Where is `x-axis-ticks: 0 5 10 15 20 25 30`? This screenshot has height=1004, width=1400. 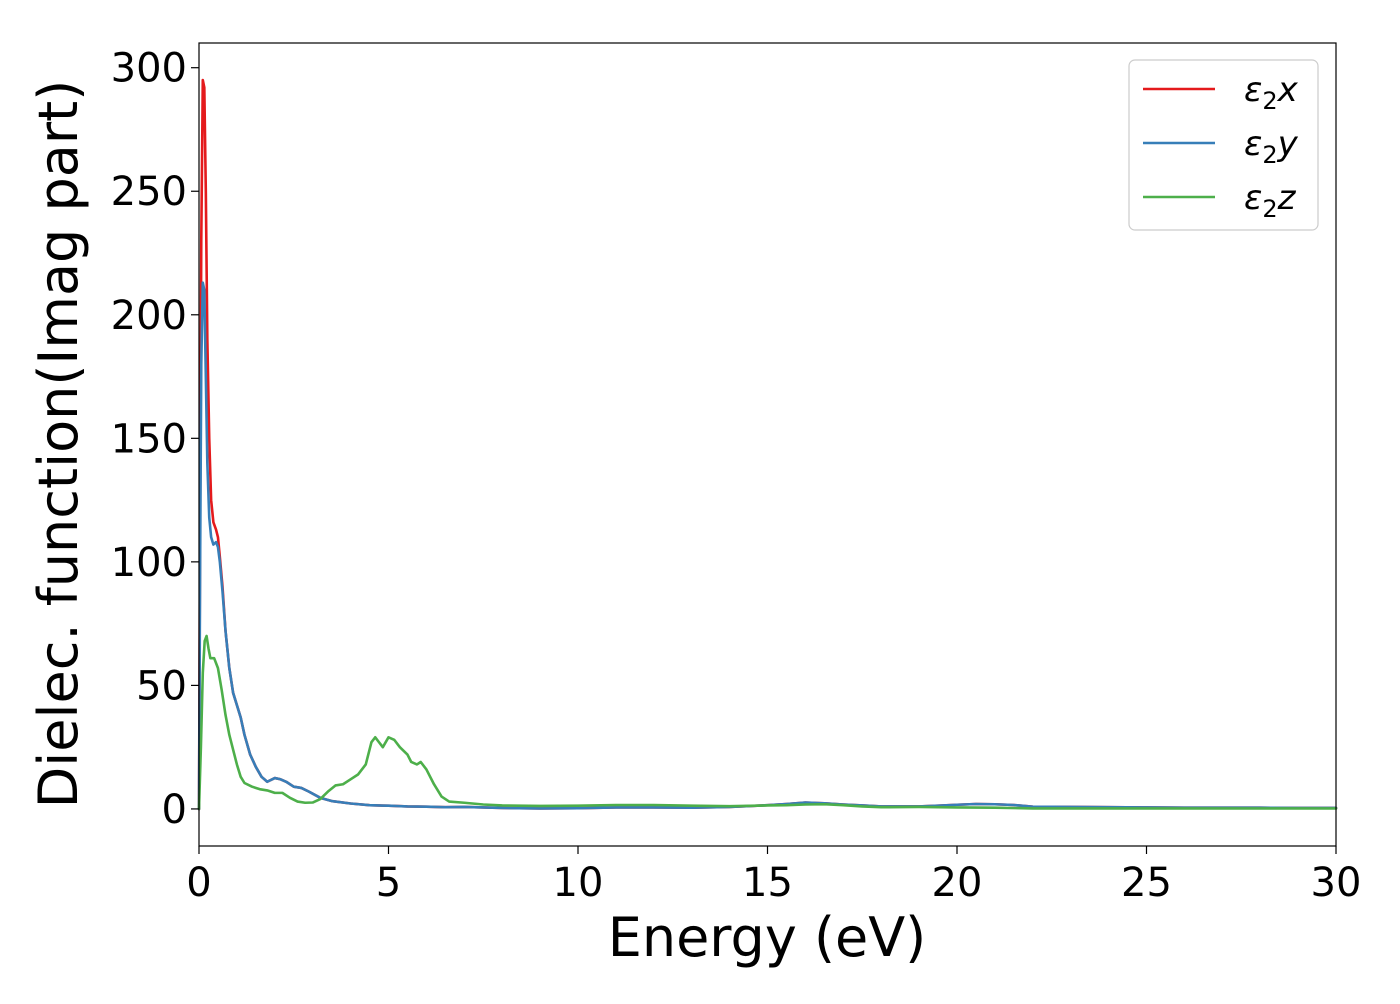
x-axis-ticks: 0 5 10 15 20 25 30 is located at coordinates (773, 876).